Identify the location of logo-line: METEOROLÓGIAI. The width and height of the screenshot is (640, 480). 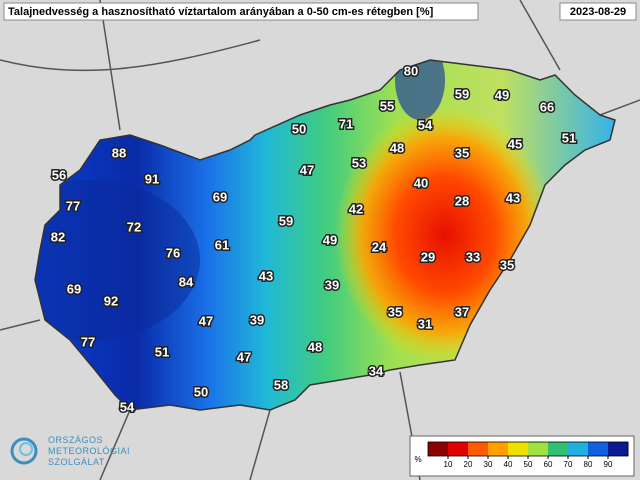
(89, 451).